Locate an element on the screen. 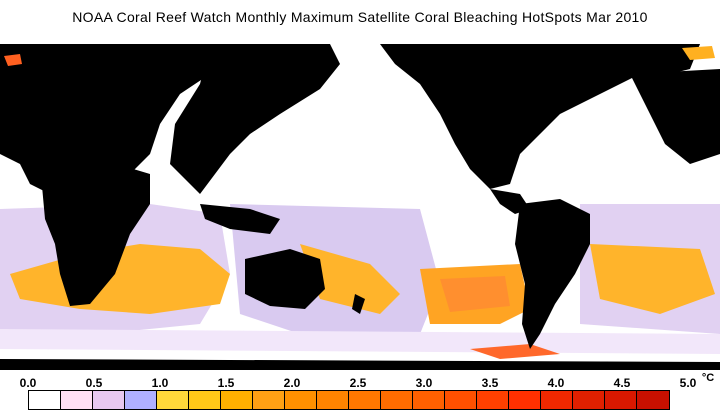  legend-tick: 3.5 is located at coordinates (490, 383).